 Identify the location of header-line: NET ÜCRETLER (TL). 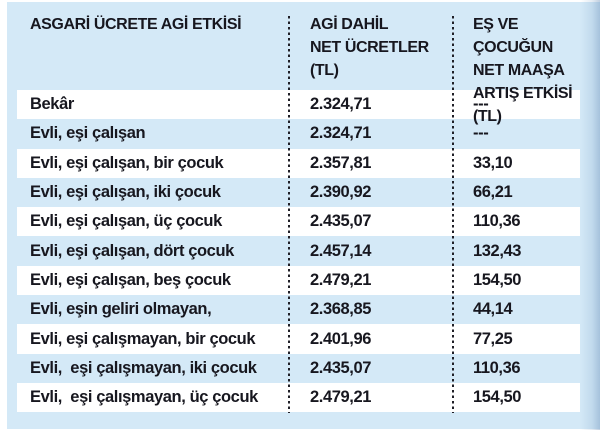
(369, 59).